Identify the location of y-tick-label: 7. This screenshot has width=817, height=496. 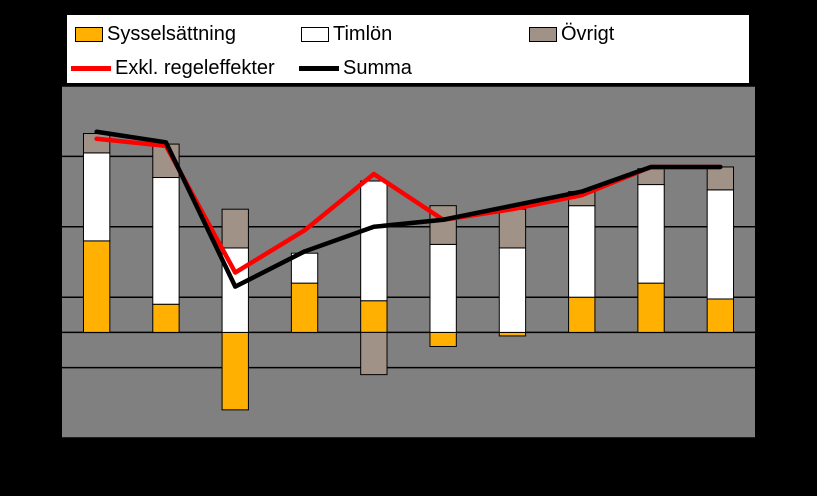
(30, 86).